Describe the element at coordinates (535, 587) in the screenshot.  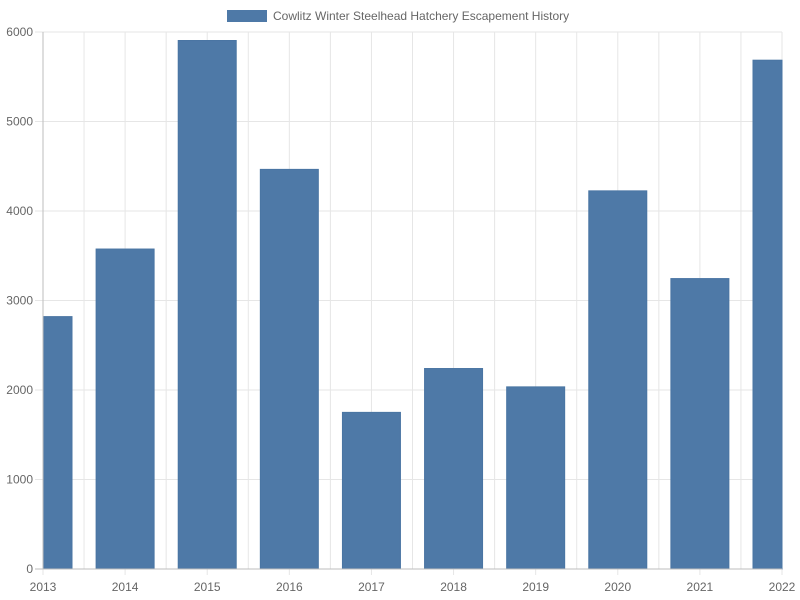
I see `x-tick-label: 2019` at that location.